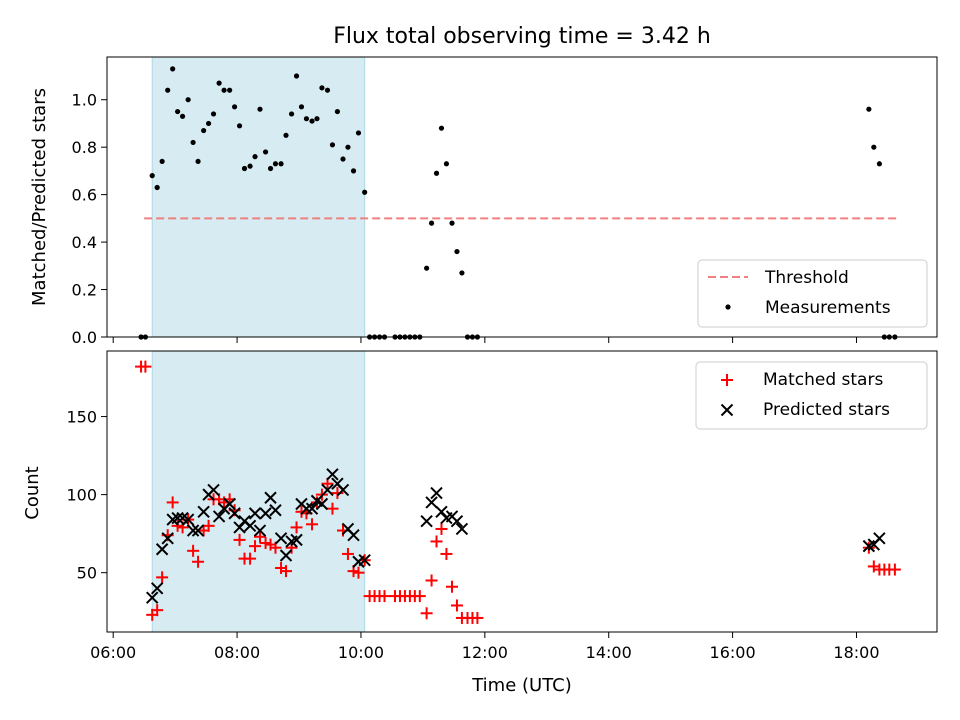 This screenshot has width=960, height=720. Describe the element at coordinates (113, 652) in the screenshot. I see `bottom-x-tick-label: 06:00` at that location.